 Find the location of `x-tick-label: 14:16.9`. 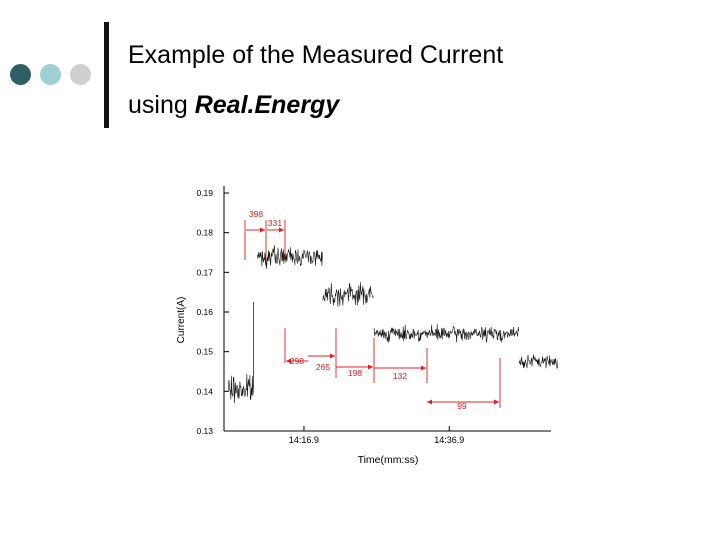

x-tick-label: 14:16.9 is located at coordinates (304, 440).